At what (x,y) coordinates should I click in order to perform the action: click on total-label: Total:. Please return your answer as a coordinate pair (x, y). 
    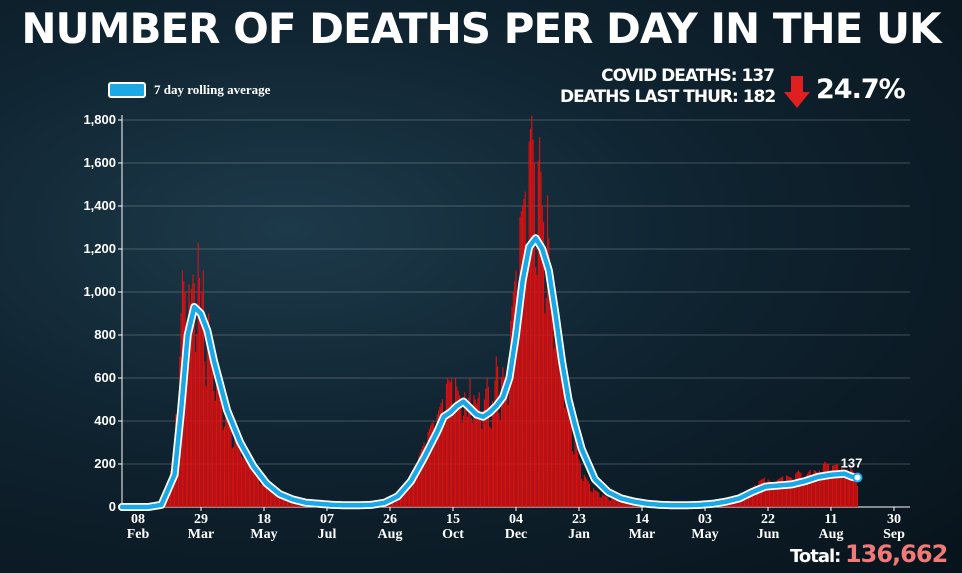
    Looking at the image, I should click on (815, 556).